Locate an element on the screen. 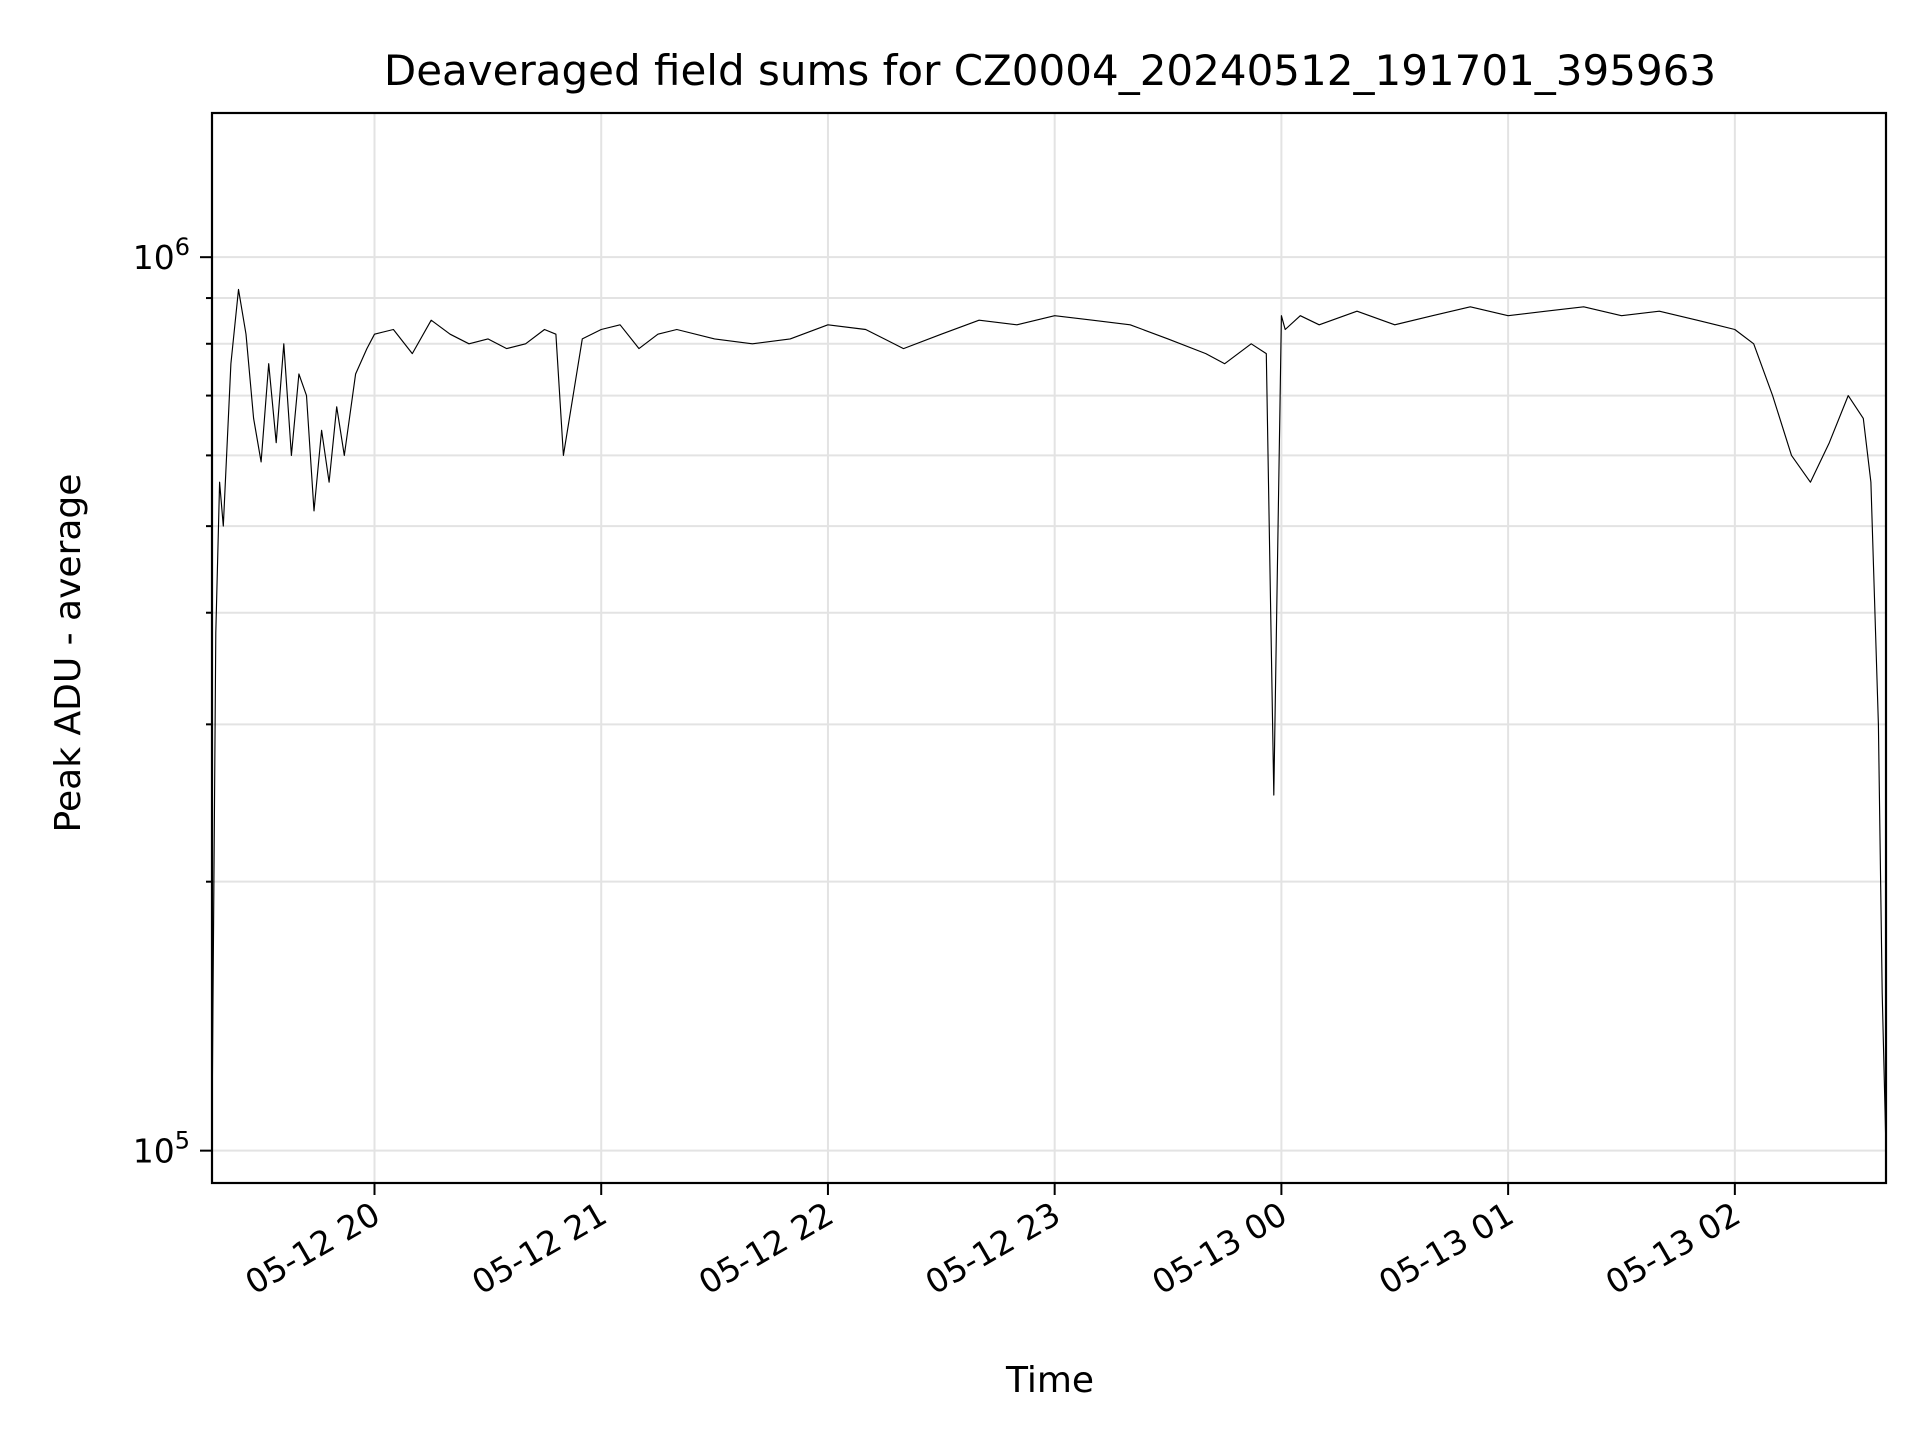 The height and width of the screenshot is (1440, 1920). x-tick-label: 05-12 21 is located at coordinates (539, 1248).